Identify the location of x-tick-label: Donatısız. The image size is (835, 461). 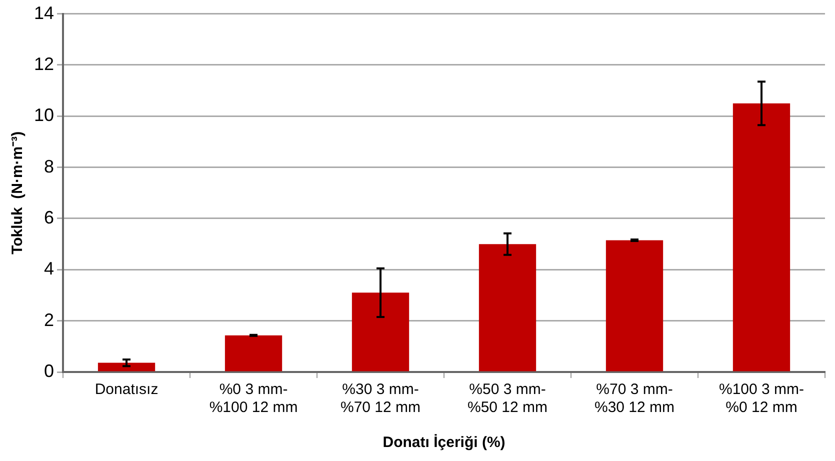
(126, 389).